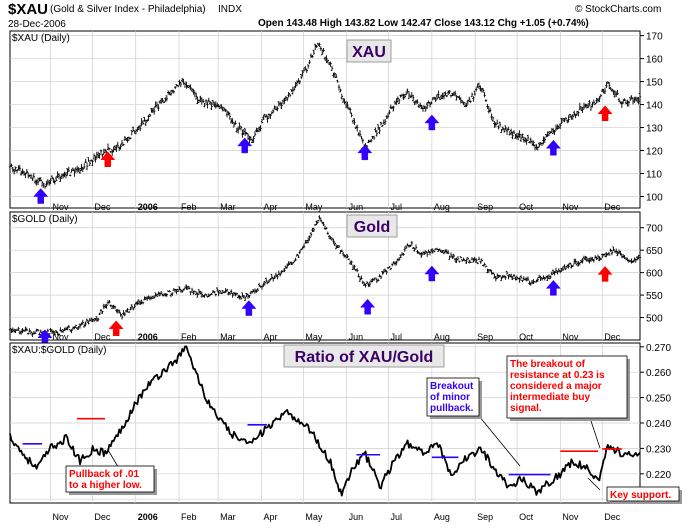 The width and height of the screenshot is (691, 528). What do you see at coordinates (452, 408) in the screenshot?
I see `callout-text: pullback.` at bounding box center [452, 408].